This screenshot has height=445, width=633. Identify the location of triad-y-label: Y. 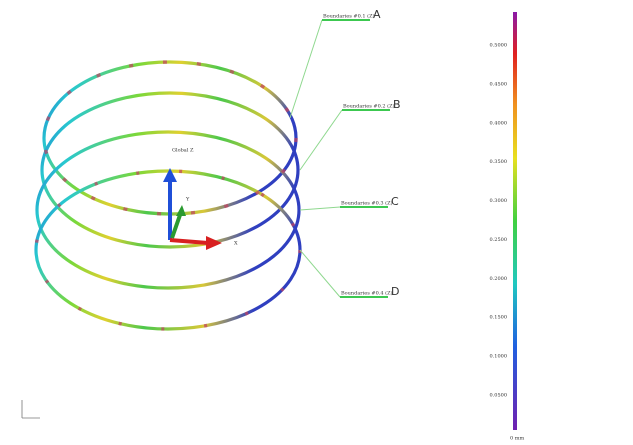
(187, 200).